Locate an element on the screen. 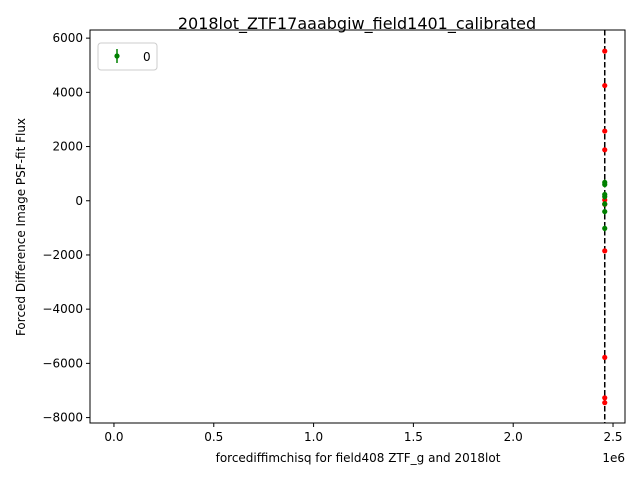 This screenshot has height=480, width=640. x-tick-label: 1.5 is located at coordinates (413, 437).